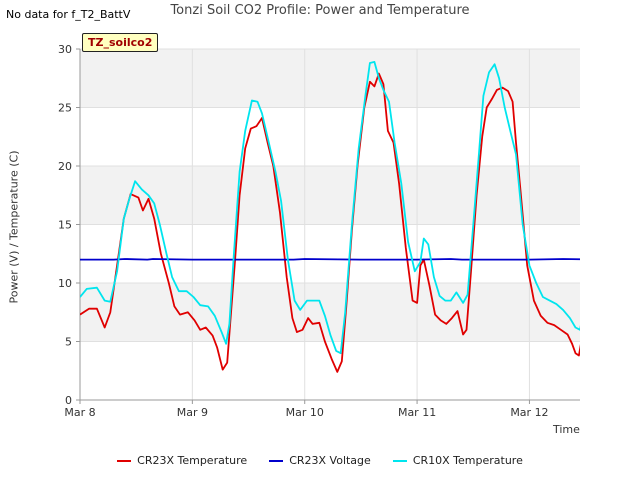  Describe the element at coordinates (120, 42) in the screenshot. I see `site-badge: TZ_soilco2` at that location.